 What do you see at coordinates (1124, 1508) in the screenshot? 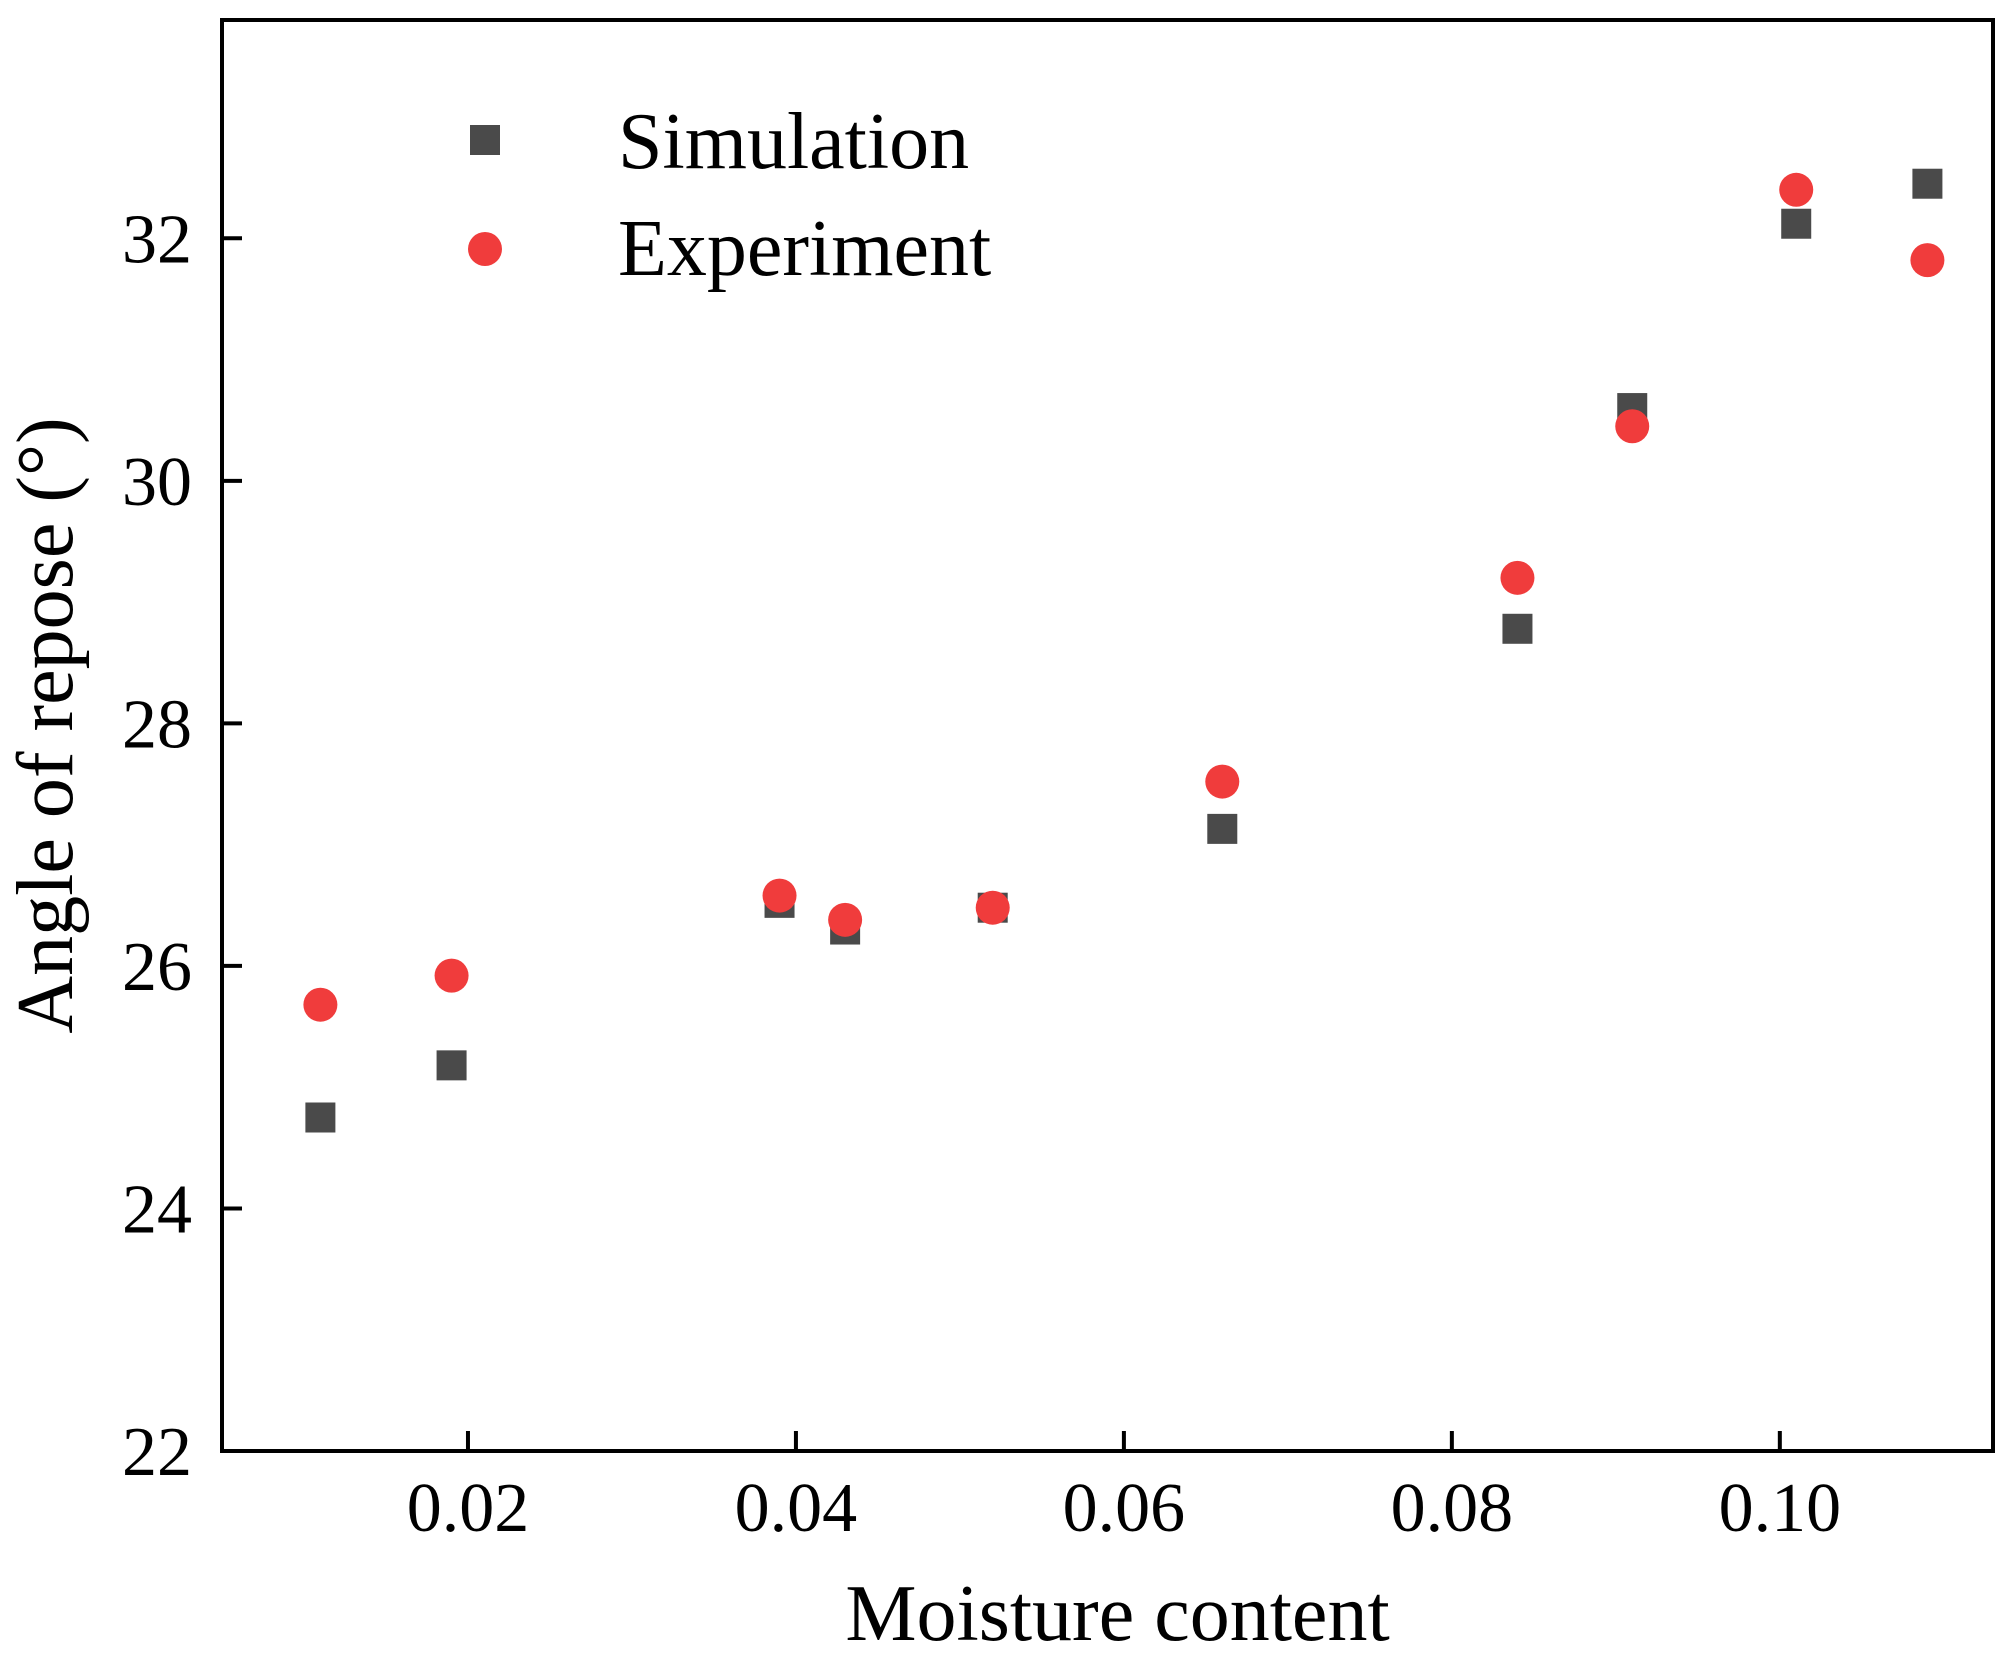
I see `x-tick-label: 0.06` at bounding box center [1124, 1508].